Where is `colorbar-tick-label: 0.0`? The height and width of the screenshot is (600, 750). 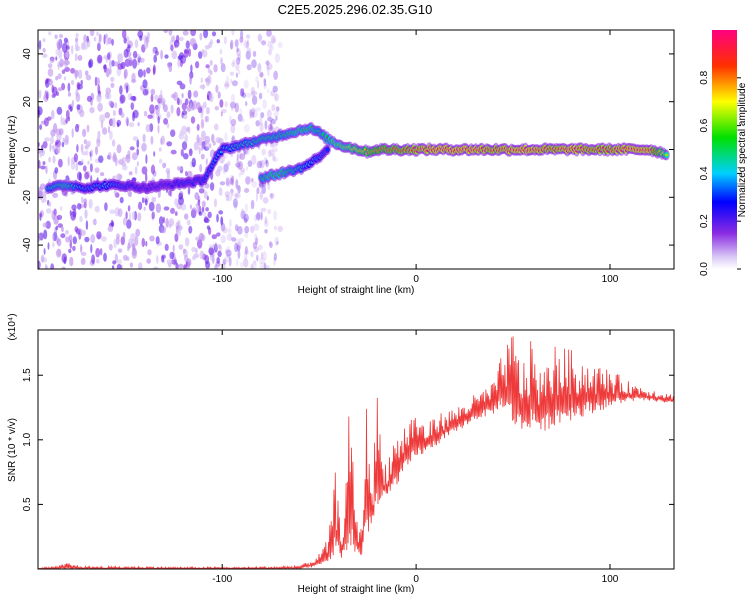 colorbar-tick-label: 0.0 is located at coordinates (704, 269).